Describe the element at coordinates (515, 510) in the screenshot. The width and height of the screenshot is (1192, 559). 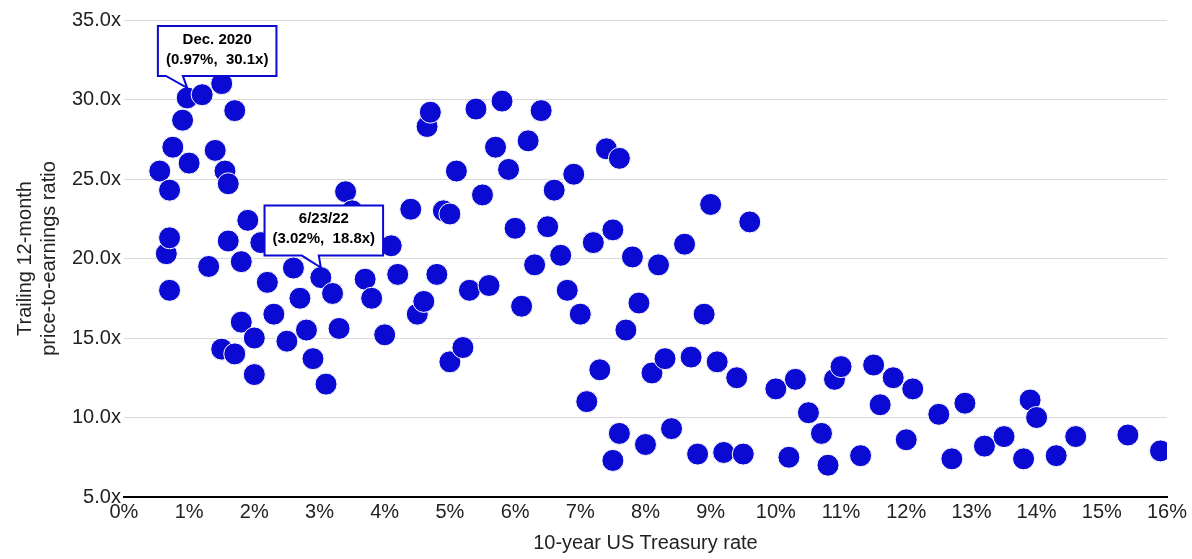
I see `x-tick-label: 6%` at that location.